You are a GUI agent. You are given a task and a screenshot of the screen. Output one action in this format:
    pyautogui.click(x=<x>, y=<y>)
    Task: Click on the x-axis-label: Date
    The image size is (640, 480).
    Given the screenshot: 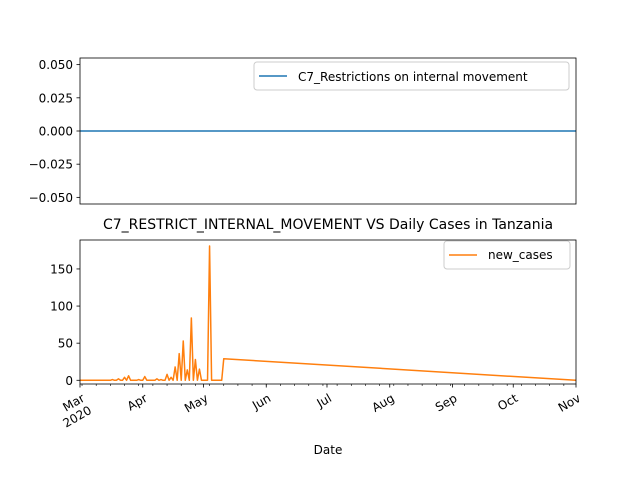 What is the action you would take?
    pyautogui.click(x=328, y=450)
    